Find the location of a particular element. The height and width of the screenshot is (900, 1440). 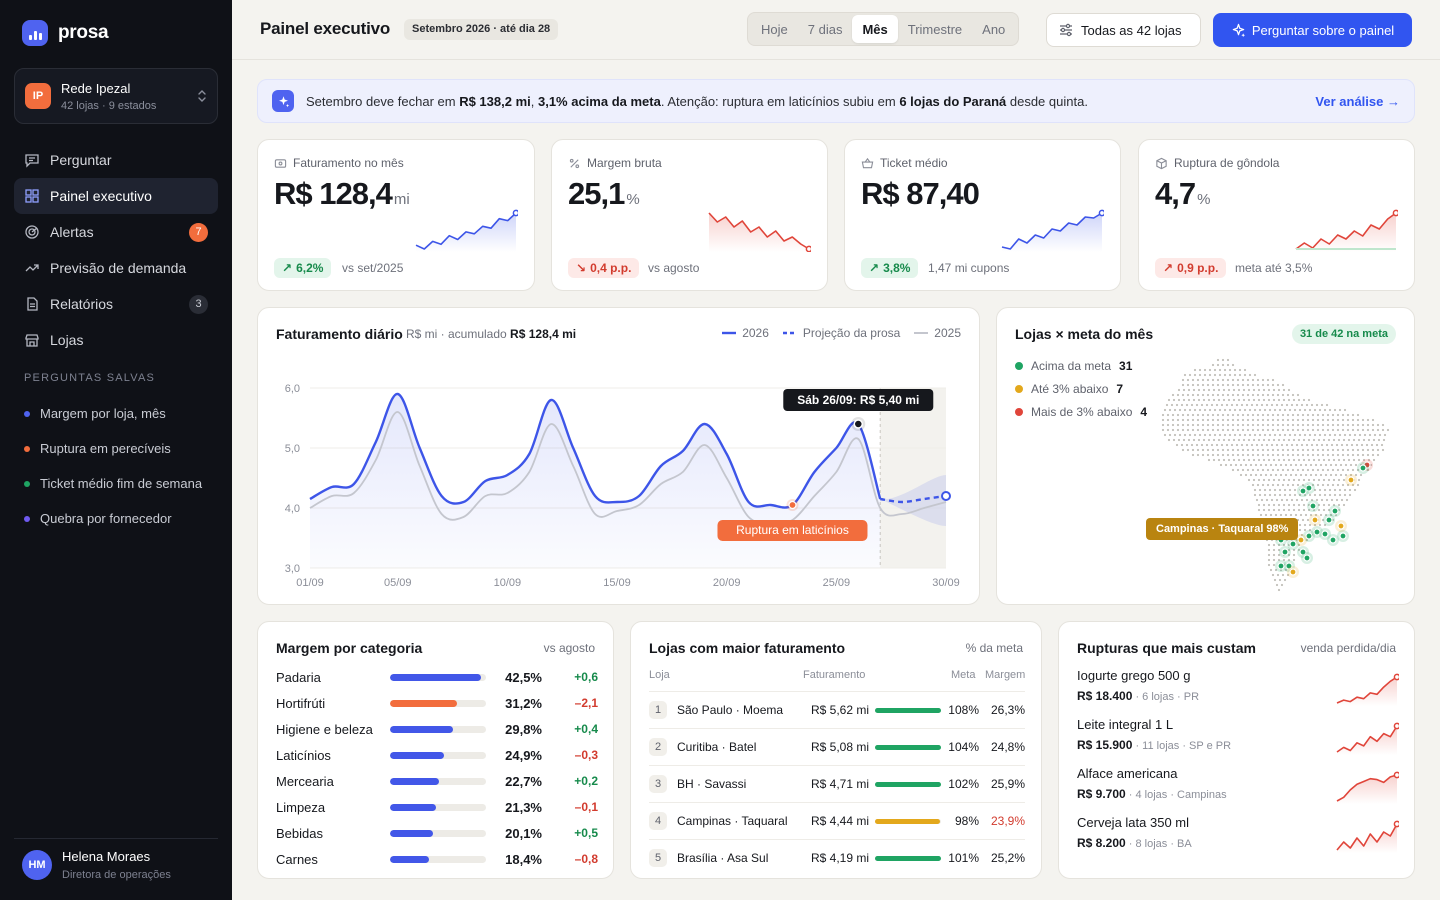

legend-item-2025: 2025 is located at coordinates (937, 333).